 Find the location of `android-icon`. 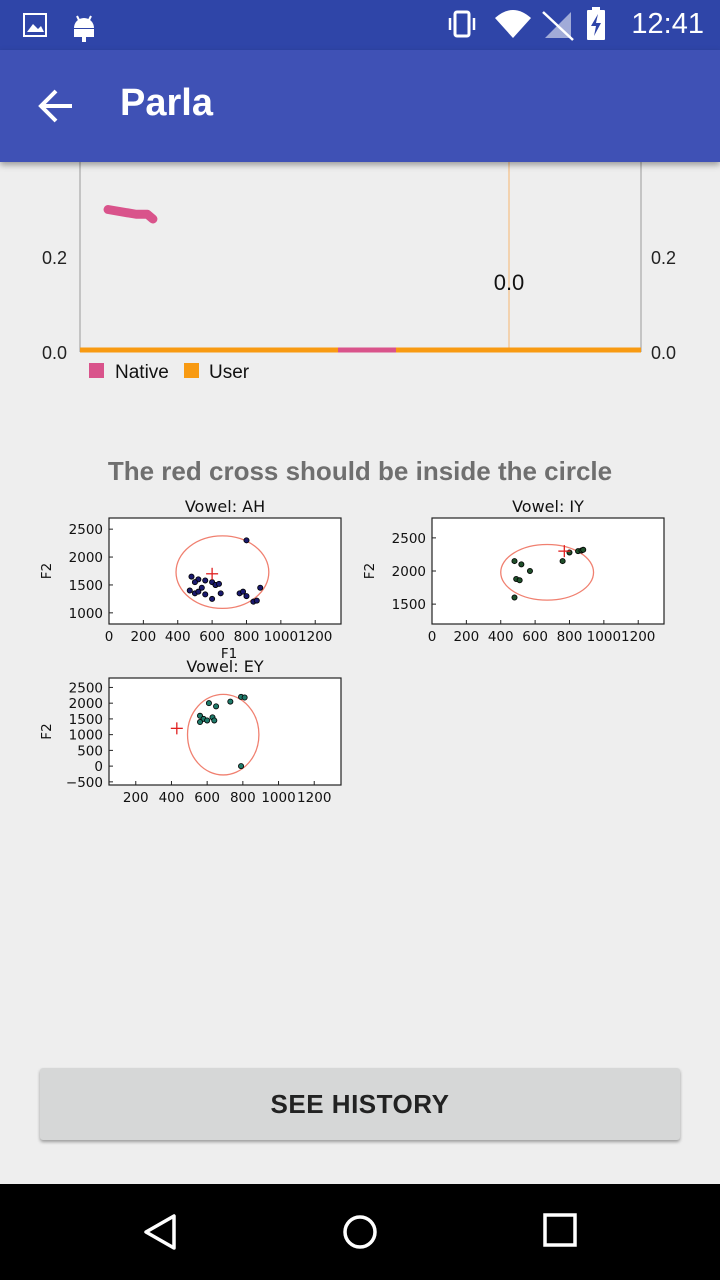

android-icon is located at coordinates (84, 28).